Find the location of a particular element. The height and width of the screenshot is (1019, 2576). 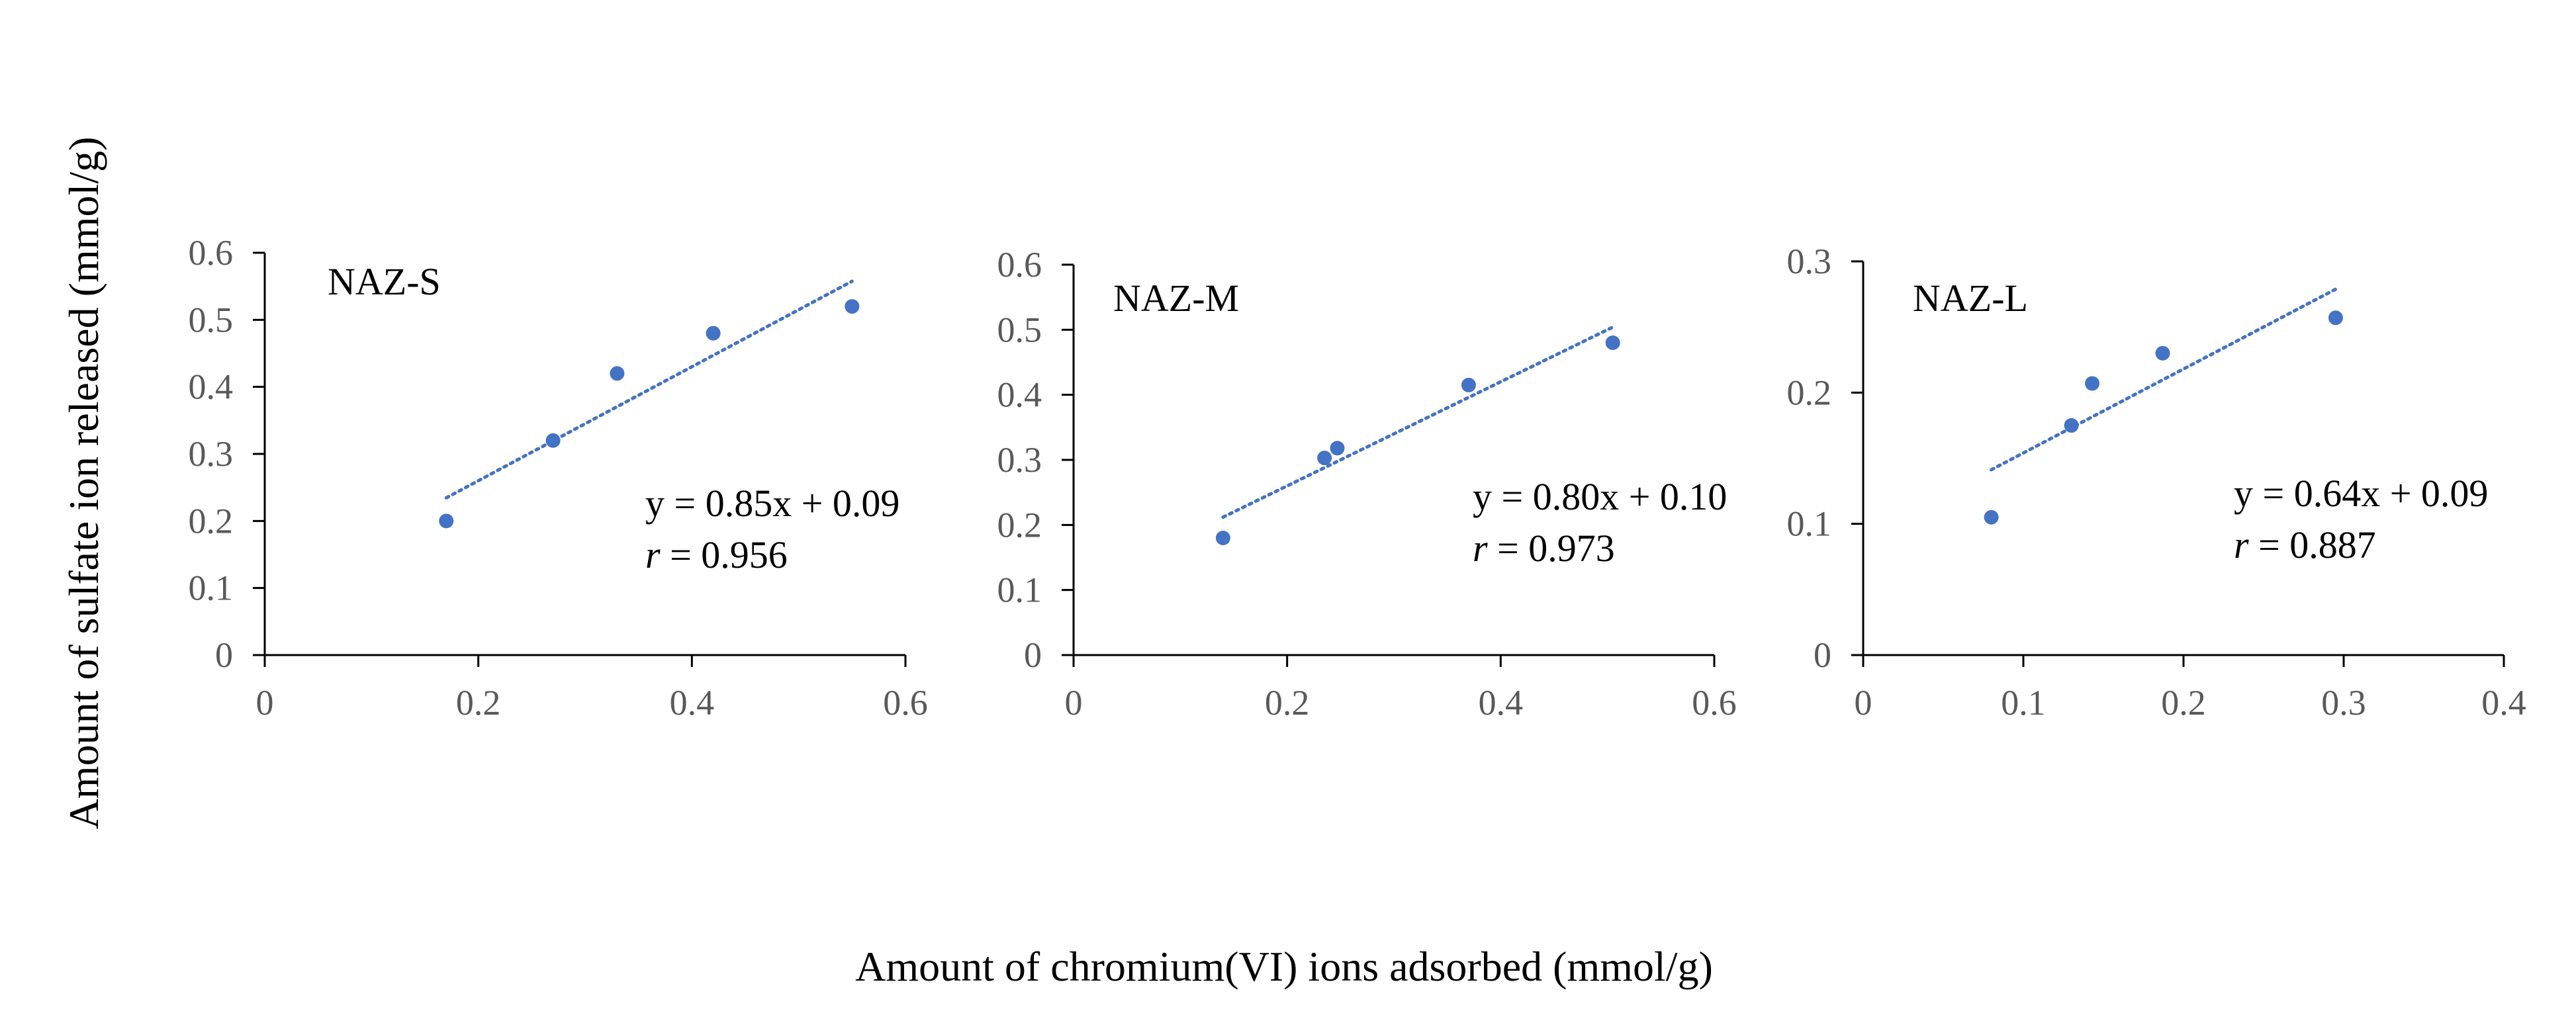

panel-title: NAZ-S is located at coordinates (384, 281).